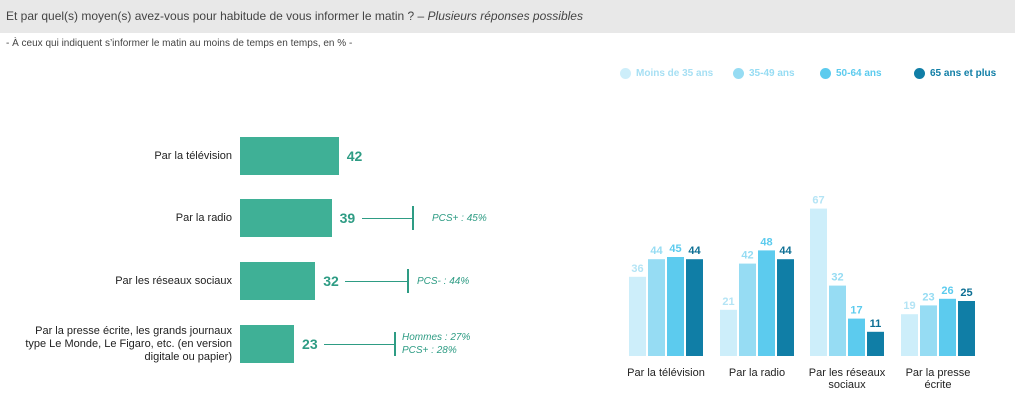 The width and height of the screenshot is (1015, 414). What do you see at coordinates (331, 281) in the screenshot?
I see `hbar-value-label: 32` at bounding box center [331, 281].